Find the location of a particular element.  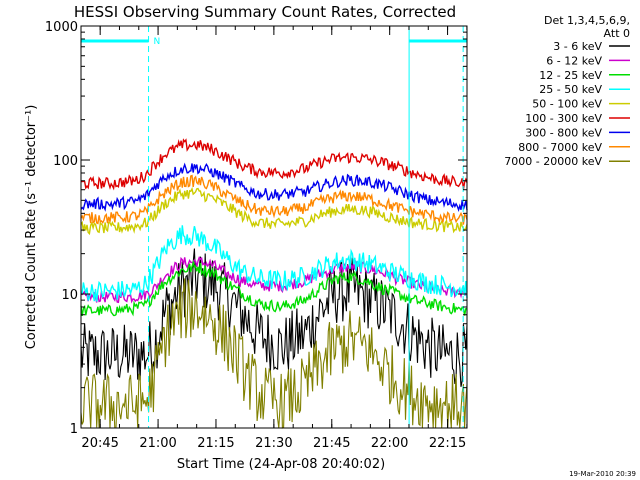

legend-label: 7000 - 20000 keV is located at coordinates (553, 161).